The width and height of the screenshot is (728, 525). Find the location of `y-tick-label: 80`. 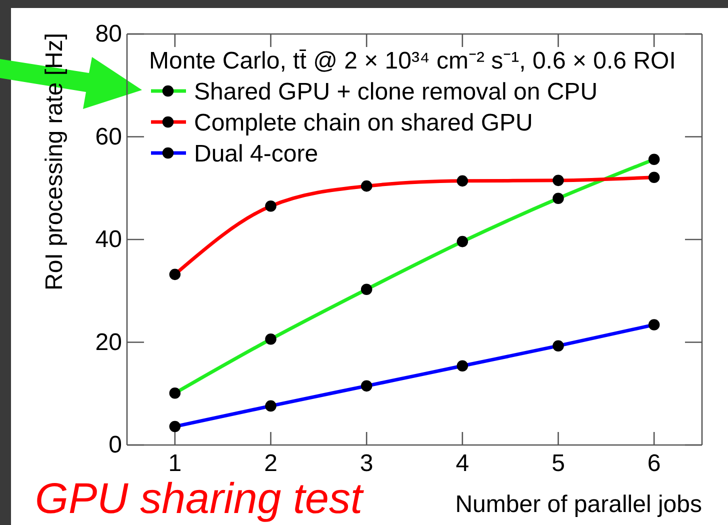

y-tick-label: 80 is located at coordinates (108, 34).